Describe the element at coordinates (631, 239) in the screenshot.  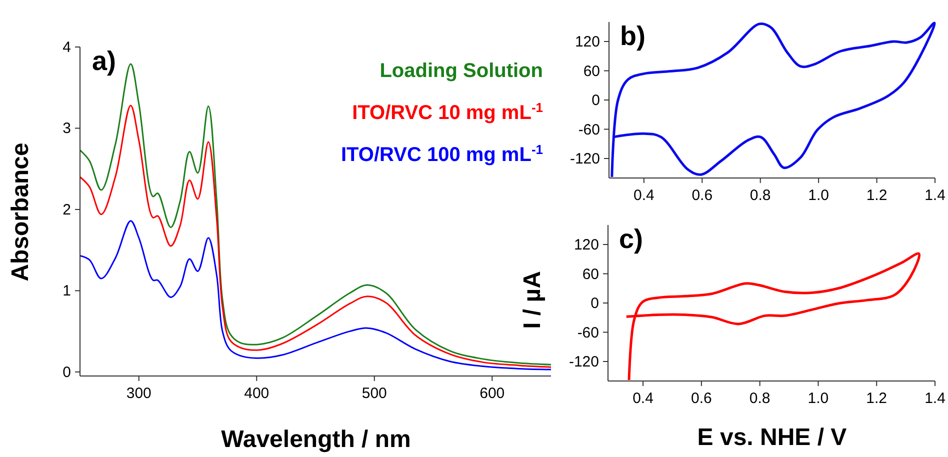
I see `chart-title: c)` at that location.